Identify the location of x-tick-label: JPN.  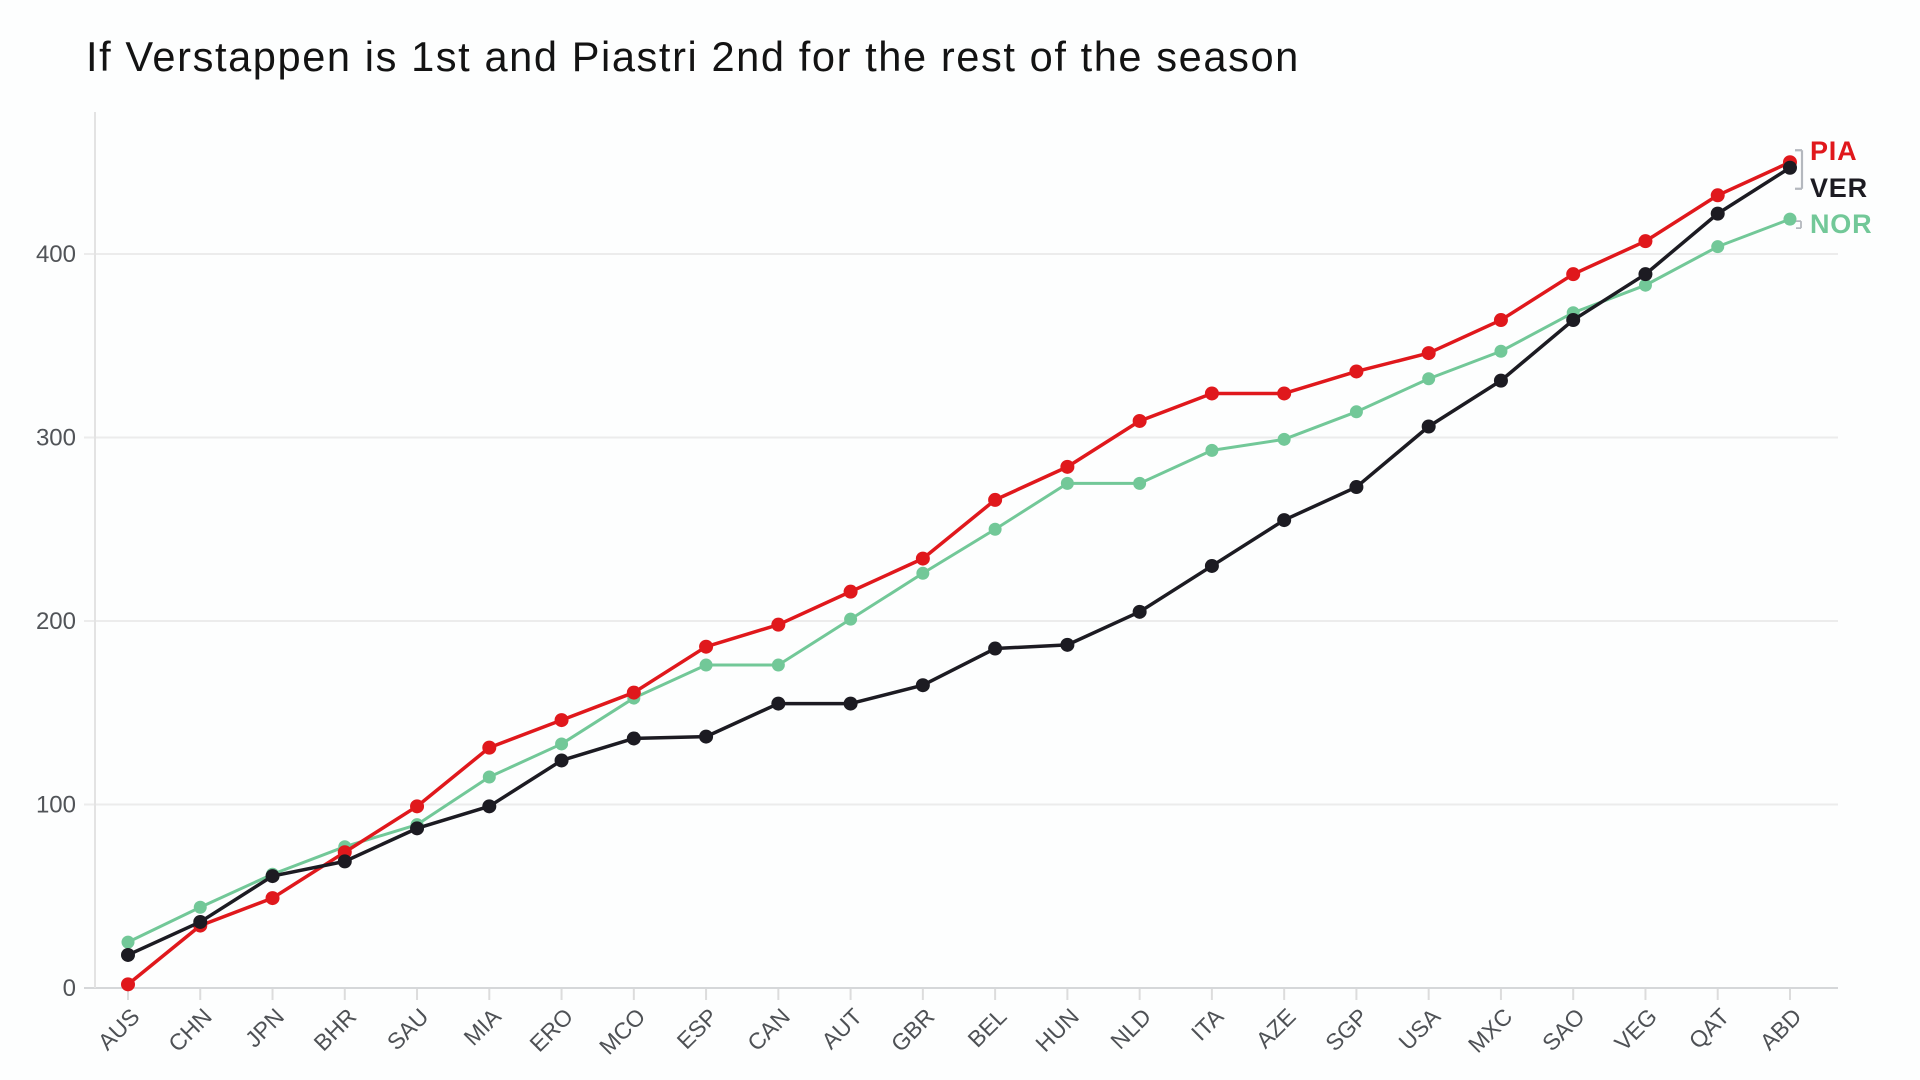
(264, 1027).